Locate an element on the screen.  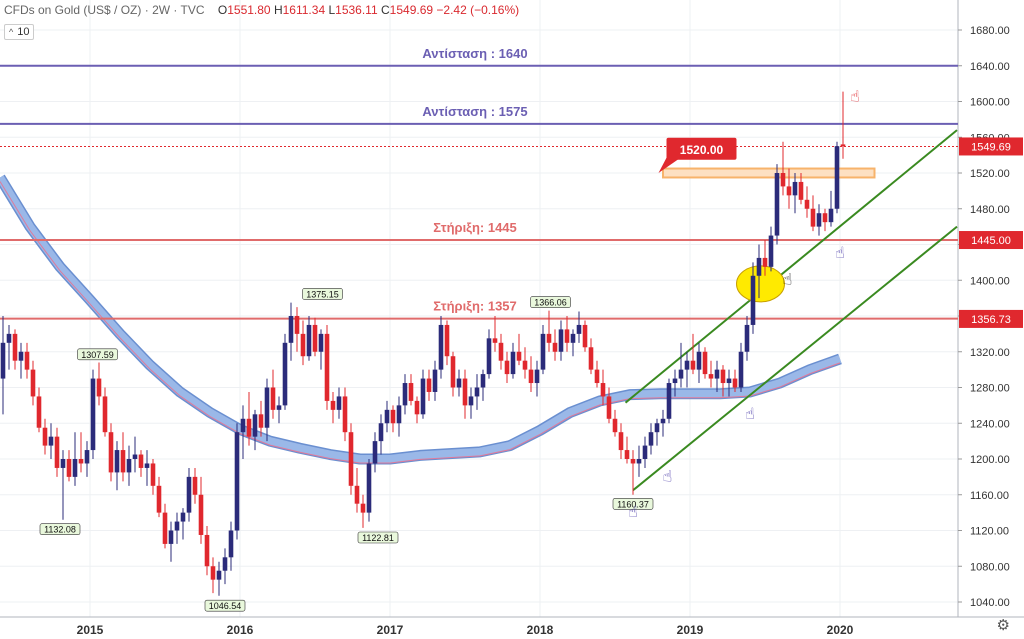
open-value: 1551.80 is located at coordinates (249, 10).